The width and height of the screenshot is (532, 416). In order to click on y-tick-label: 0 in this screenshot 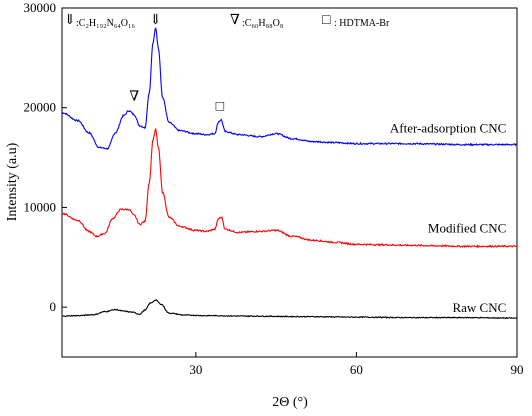, I will do `click(53, 306)`.